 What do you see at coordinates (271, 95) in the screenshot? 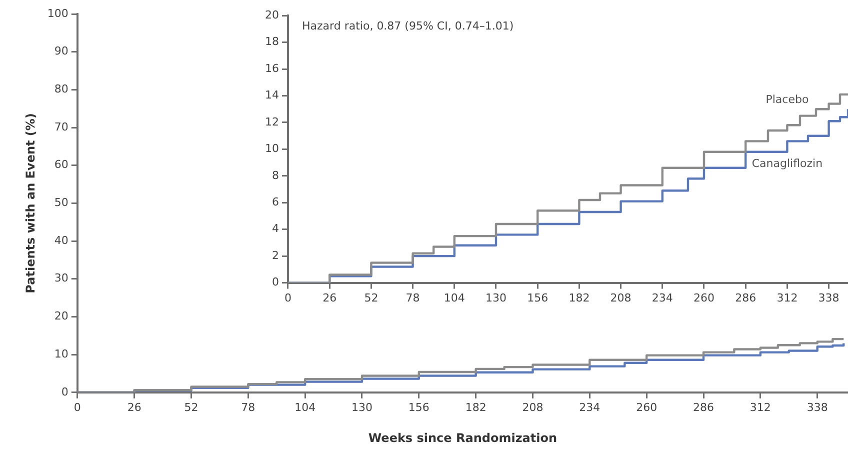
I see `y-tick-label: 14` at bounding box center [271, 95].